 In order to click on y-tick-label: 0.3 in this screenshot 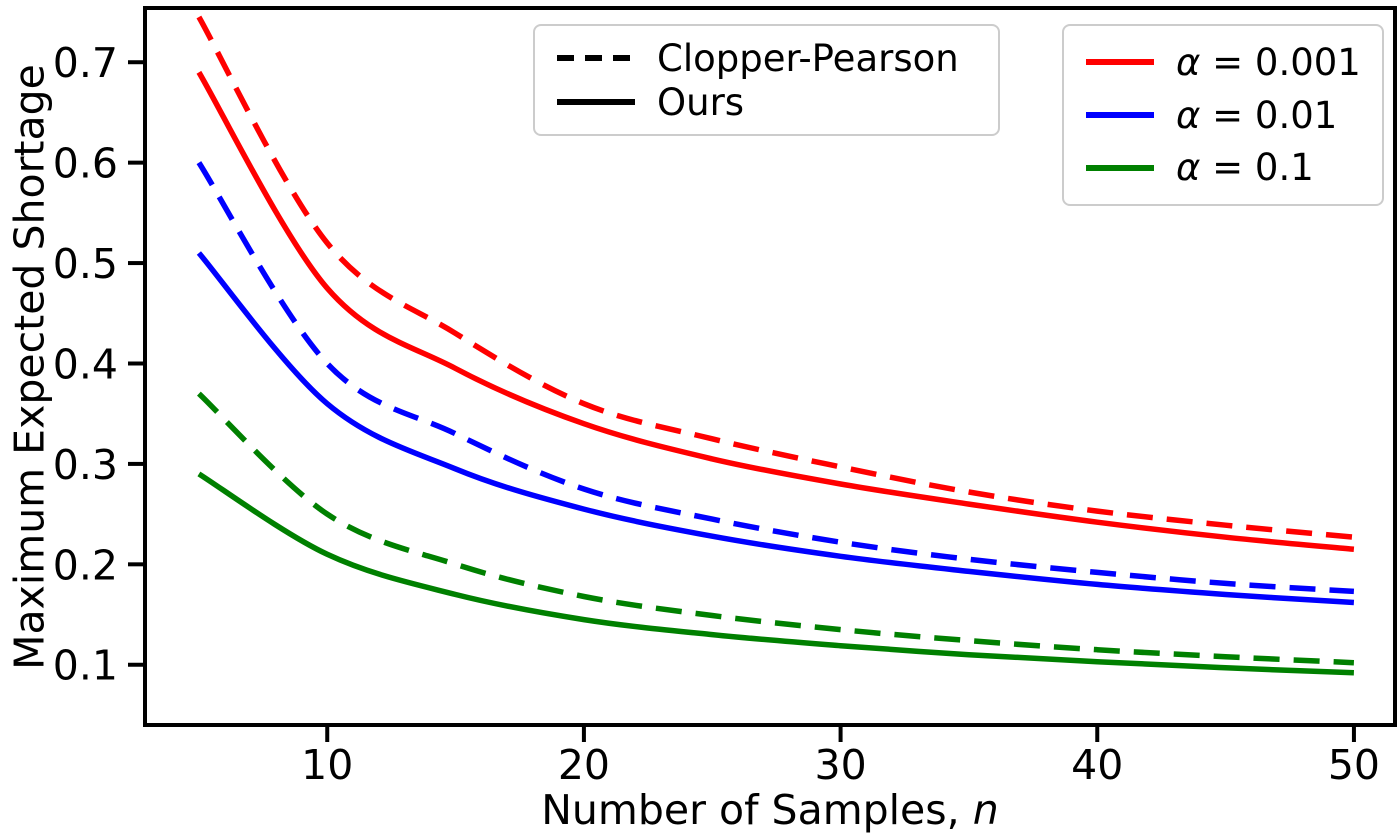, I will do `click(85, 465)`.